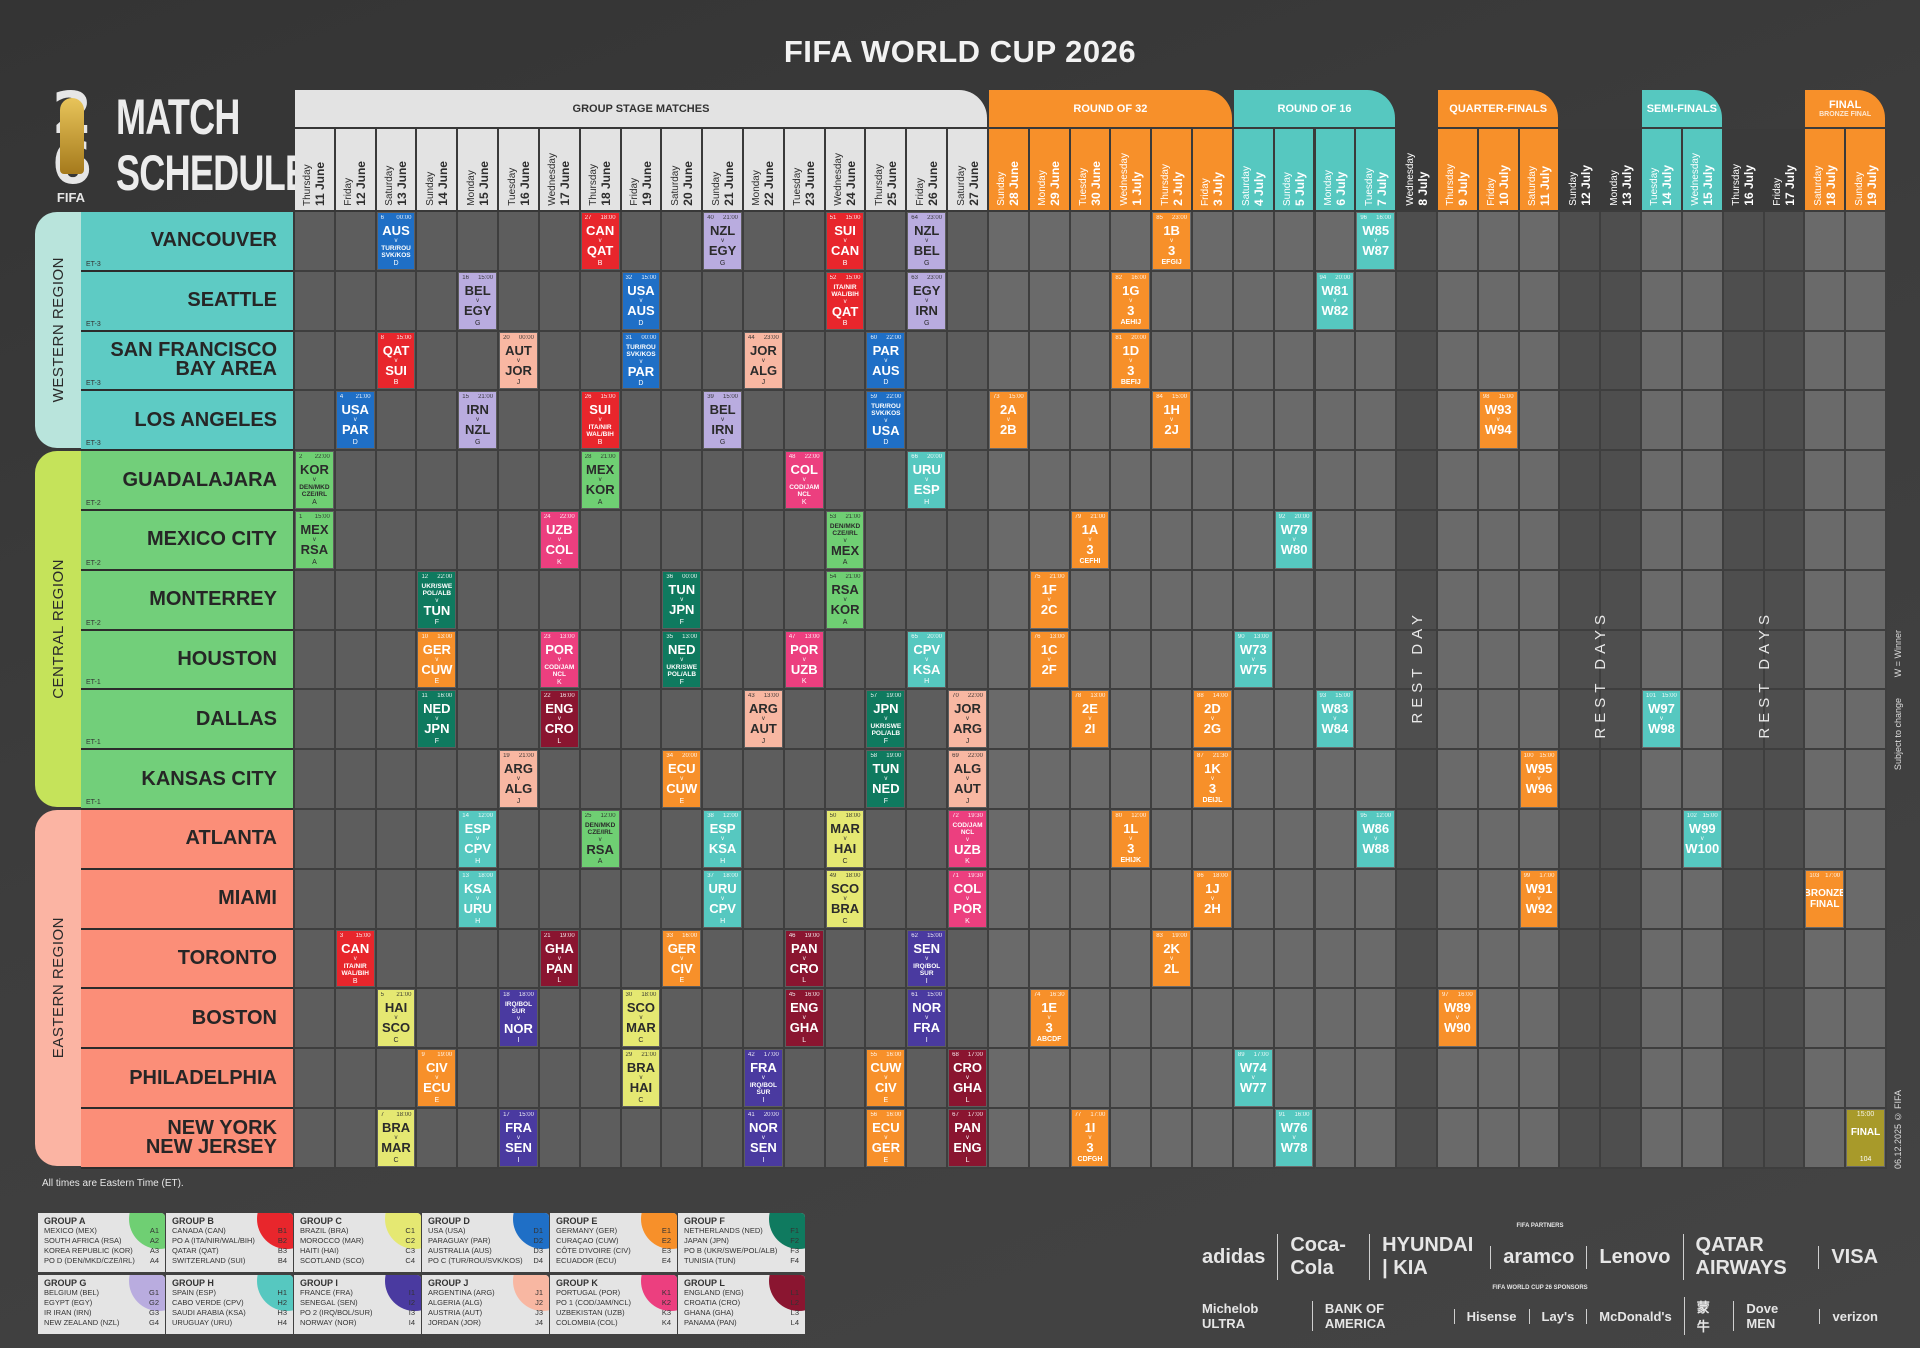 This screenshot has height=1348, width=1920. What do you see at coordinates (763, 1138) in the screenshot?
I see `match-card: 41 20:00 NOR v SEN I` at bounding box center [763, 1138].